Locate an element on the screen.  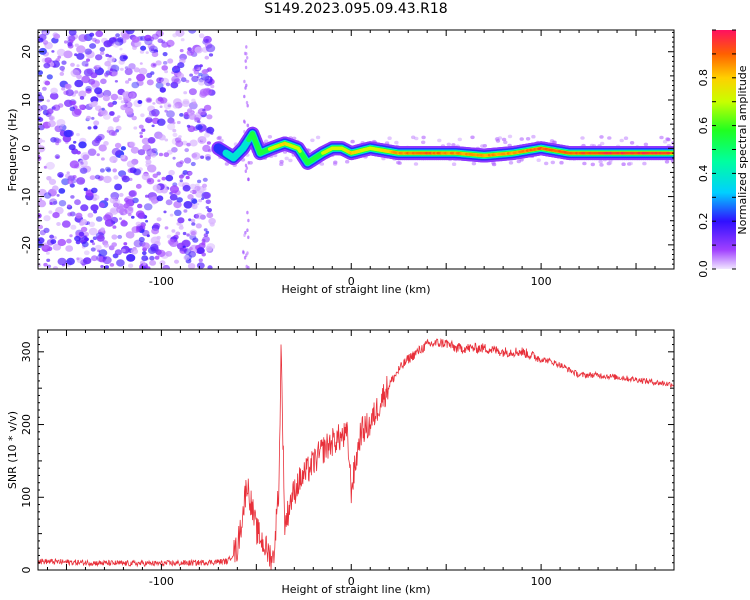
bottom-xlabel: Height of straight line (km) is located at coordinates (355, 589).